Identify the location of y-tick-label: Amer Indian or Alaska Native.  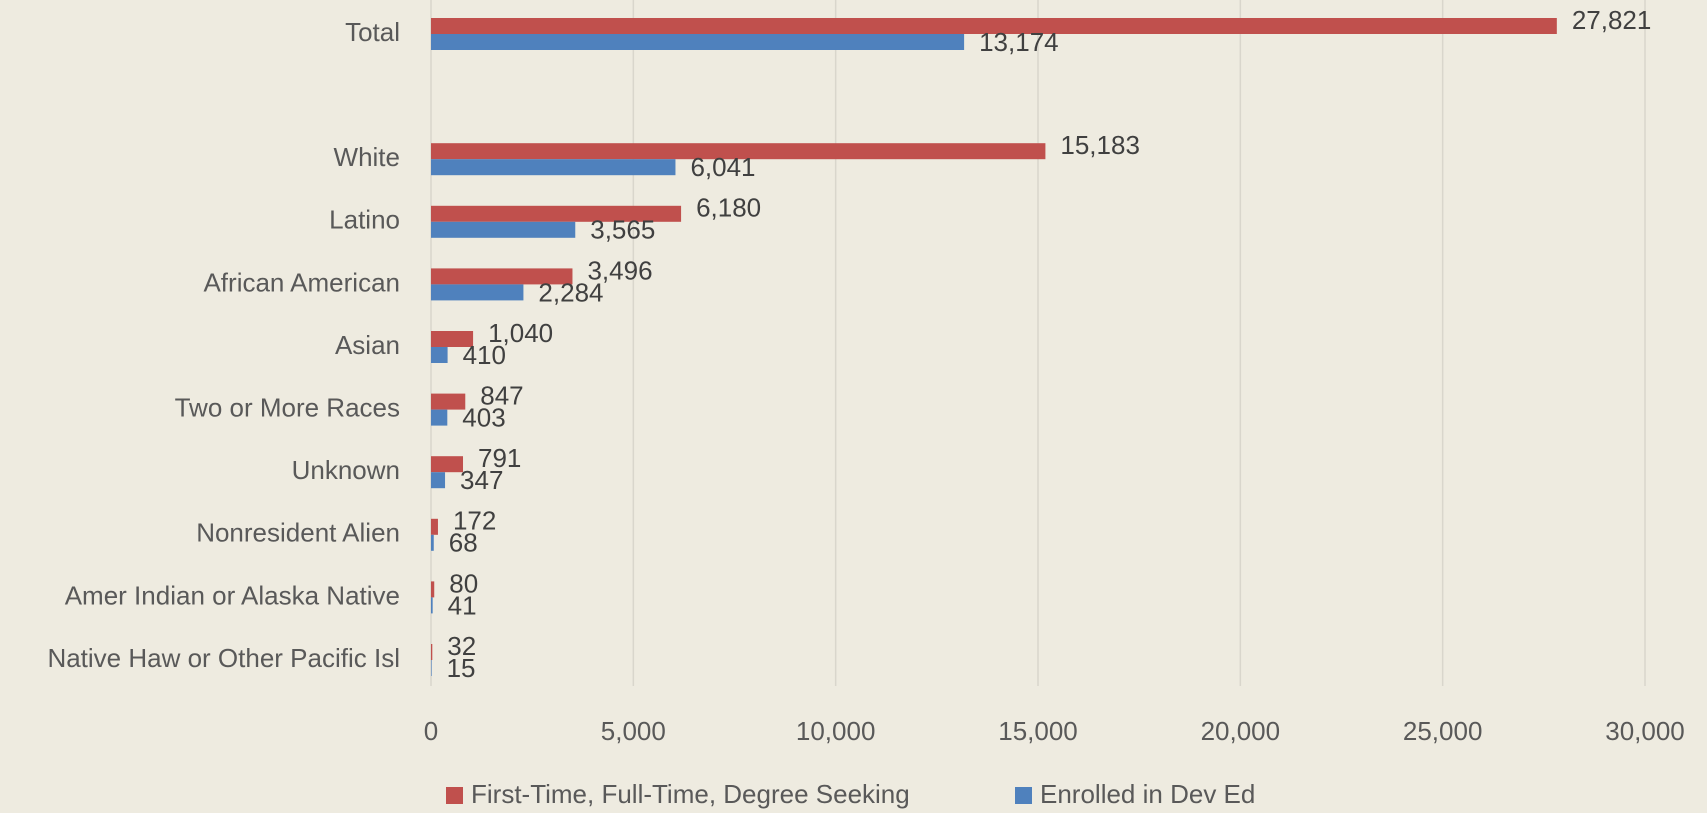
(232, 595).